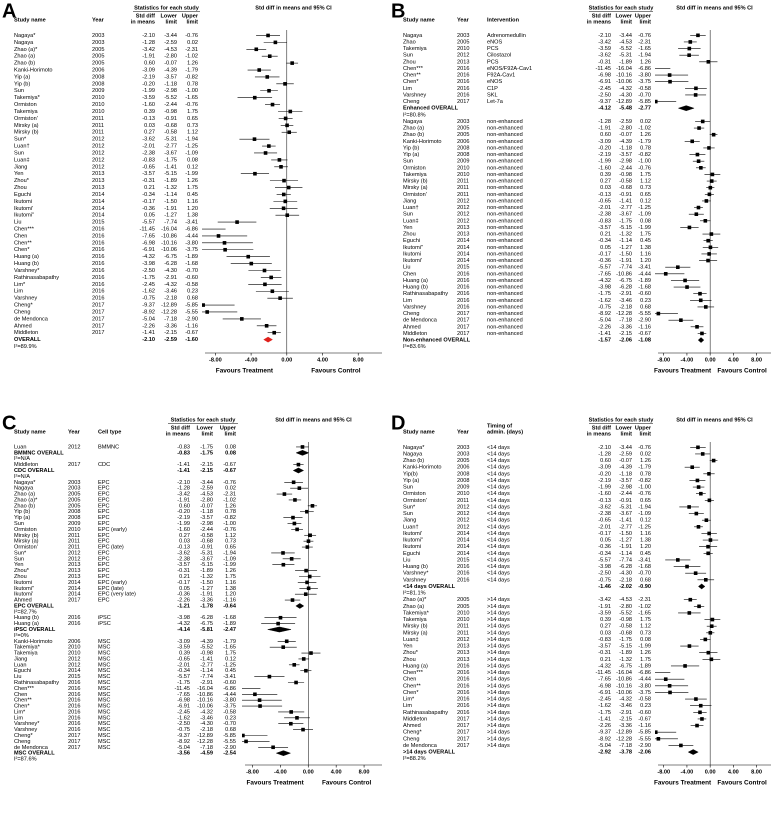 The width and height of the screenshot is (778, 829). Describe the element at coordinates (21, 636) in the screenshot. I see `heterogeneity: I²=0%` at that location.